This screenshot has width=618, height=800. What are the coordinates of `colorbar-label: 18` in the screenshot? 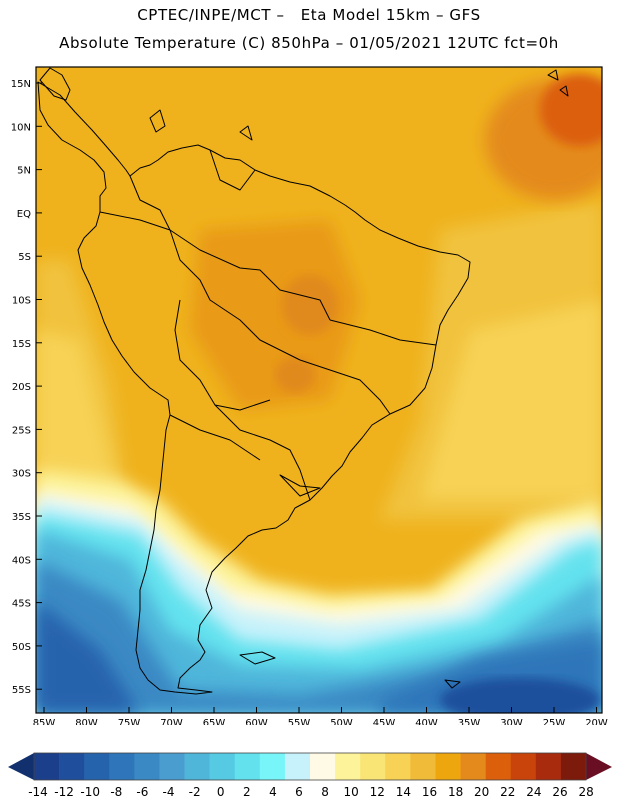 It's located at (455, 792).